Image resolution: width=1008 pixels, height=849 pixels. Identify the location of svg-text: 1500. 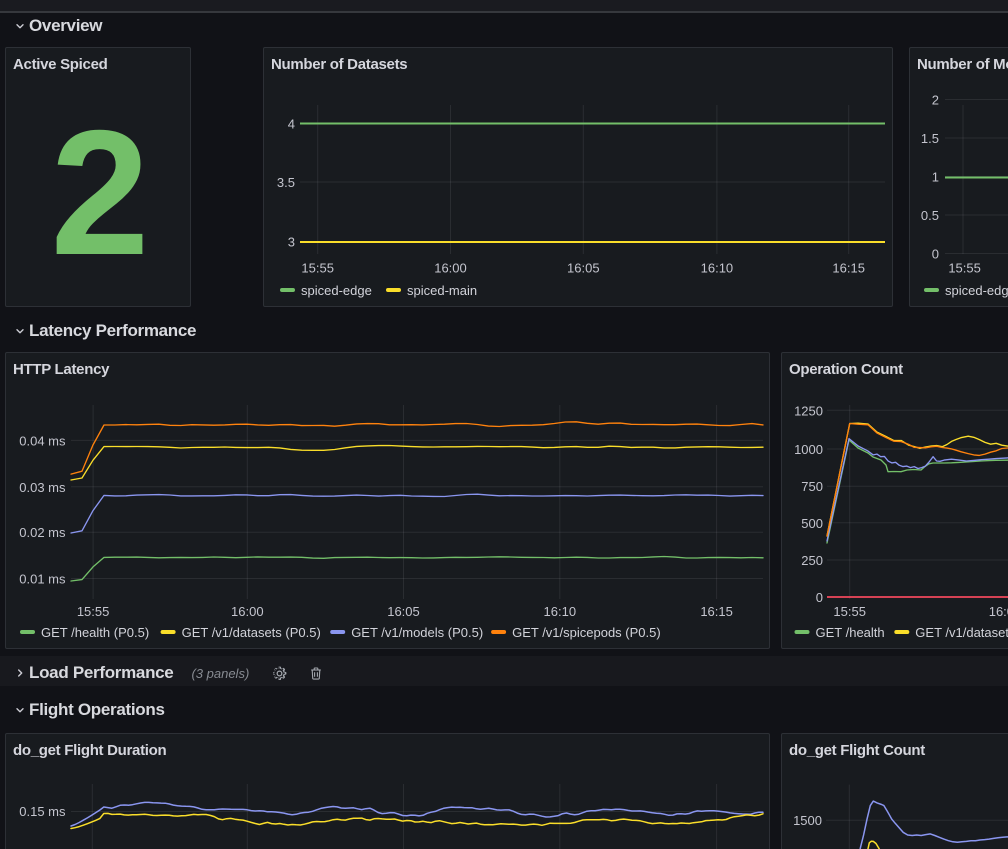
(807, 820).